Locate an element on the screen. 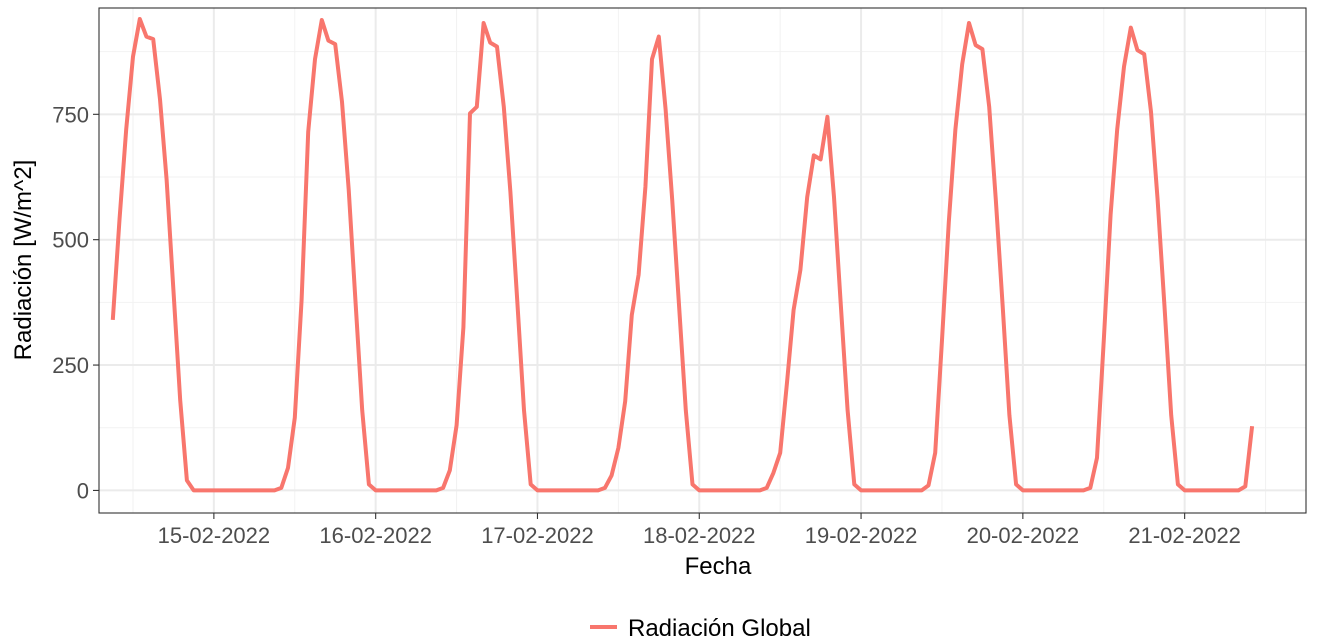 Image resolution: width=1320 pixels, height=642 pixels. x-tick-label: 20-02-2022 is located at coordinates (1023, 535).